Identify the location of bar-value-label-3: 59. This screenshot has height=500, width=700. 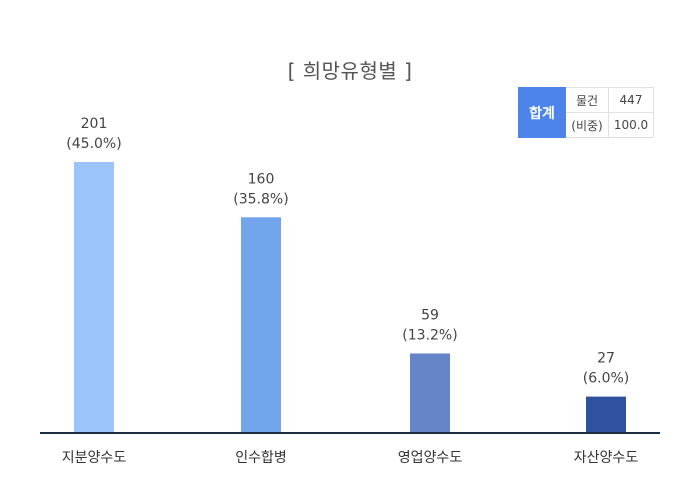
(430, 315).